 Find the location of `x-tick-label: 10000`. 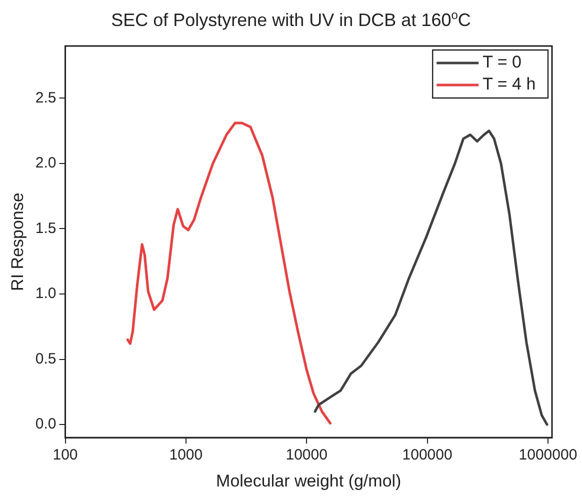

x-tick-label: 10000 is located at coordinates (307, 455).